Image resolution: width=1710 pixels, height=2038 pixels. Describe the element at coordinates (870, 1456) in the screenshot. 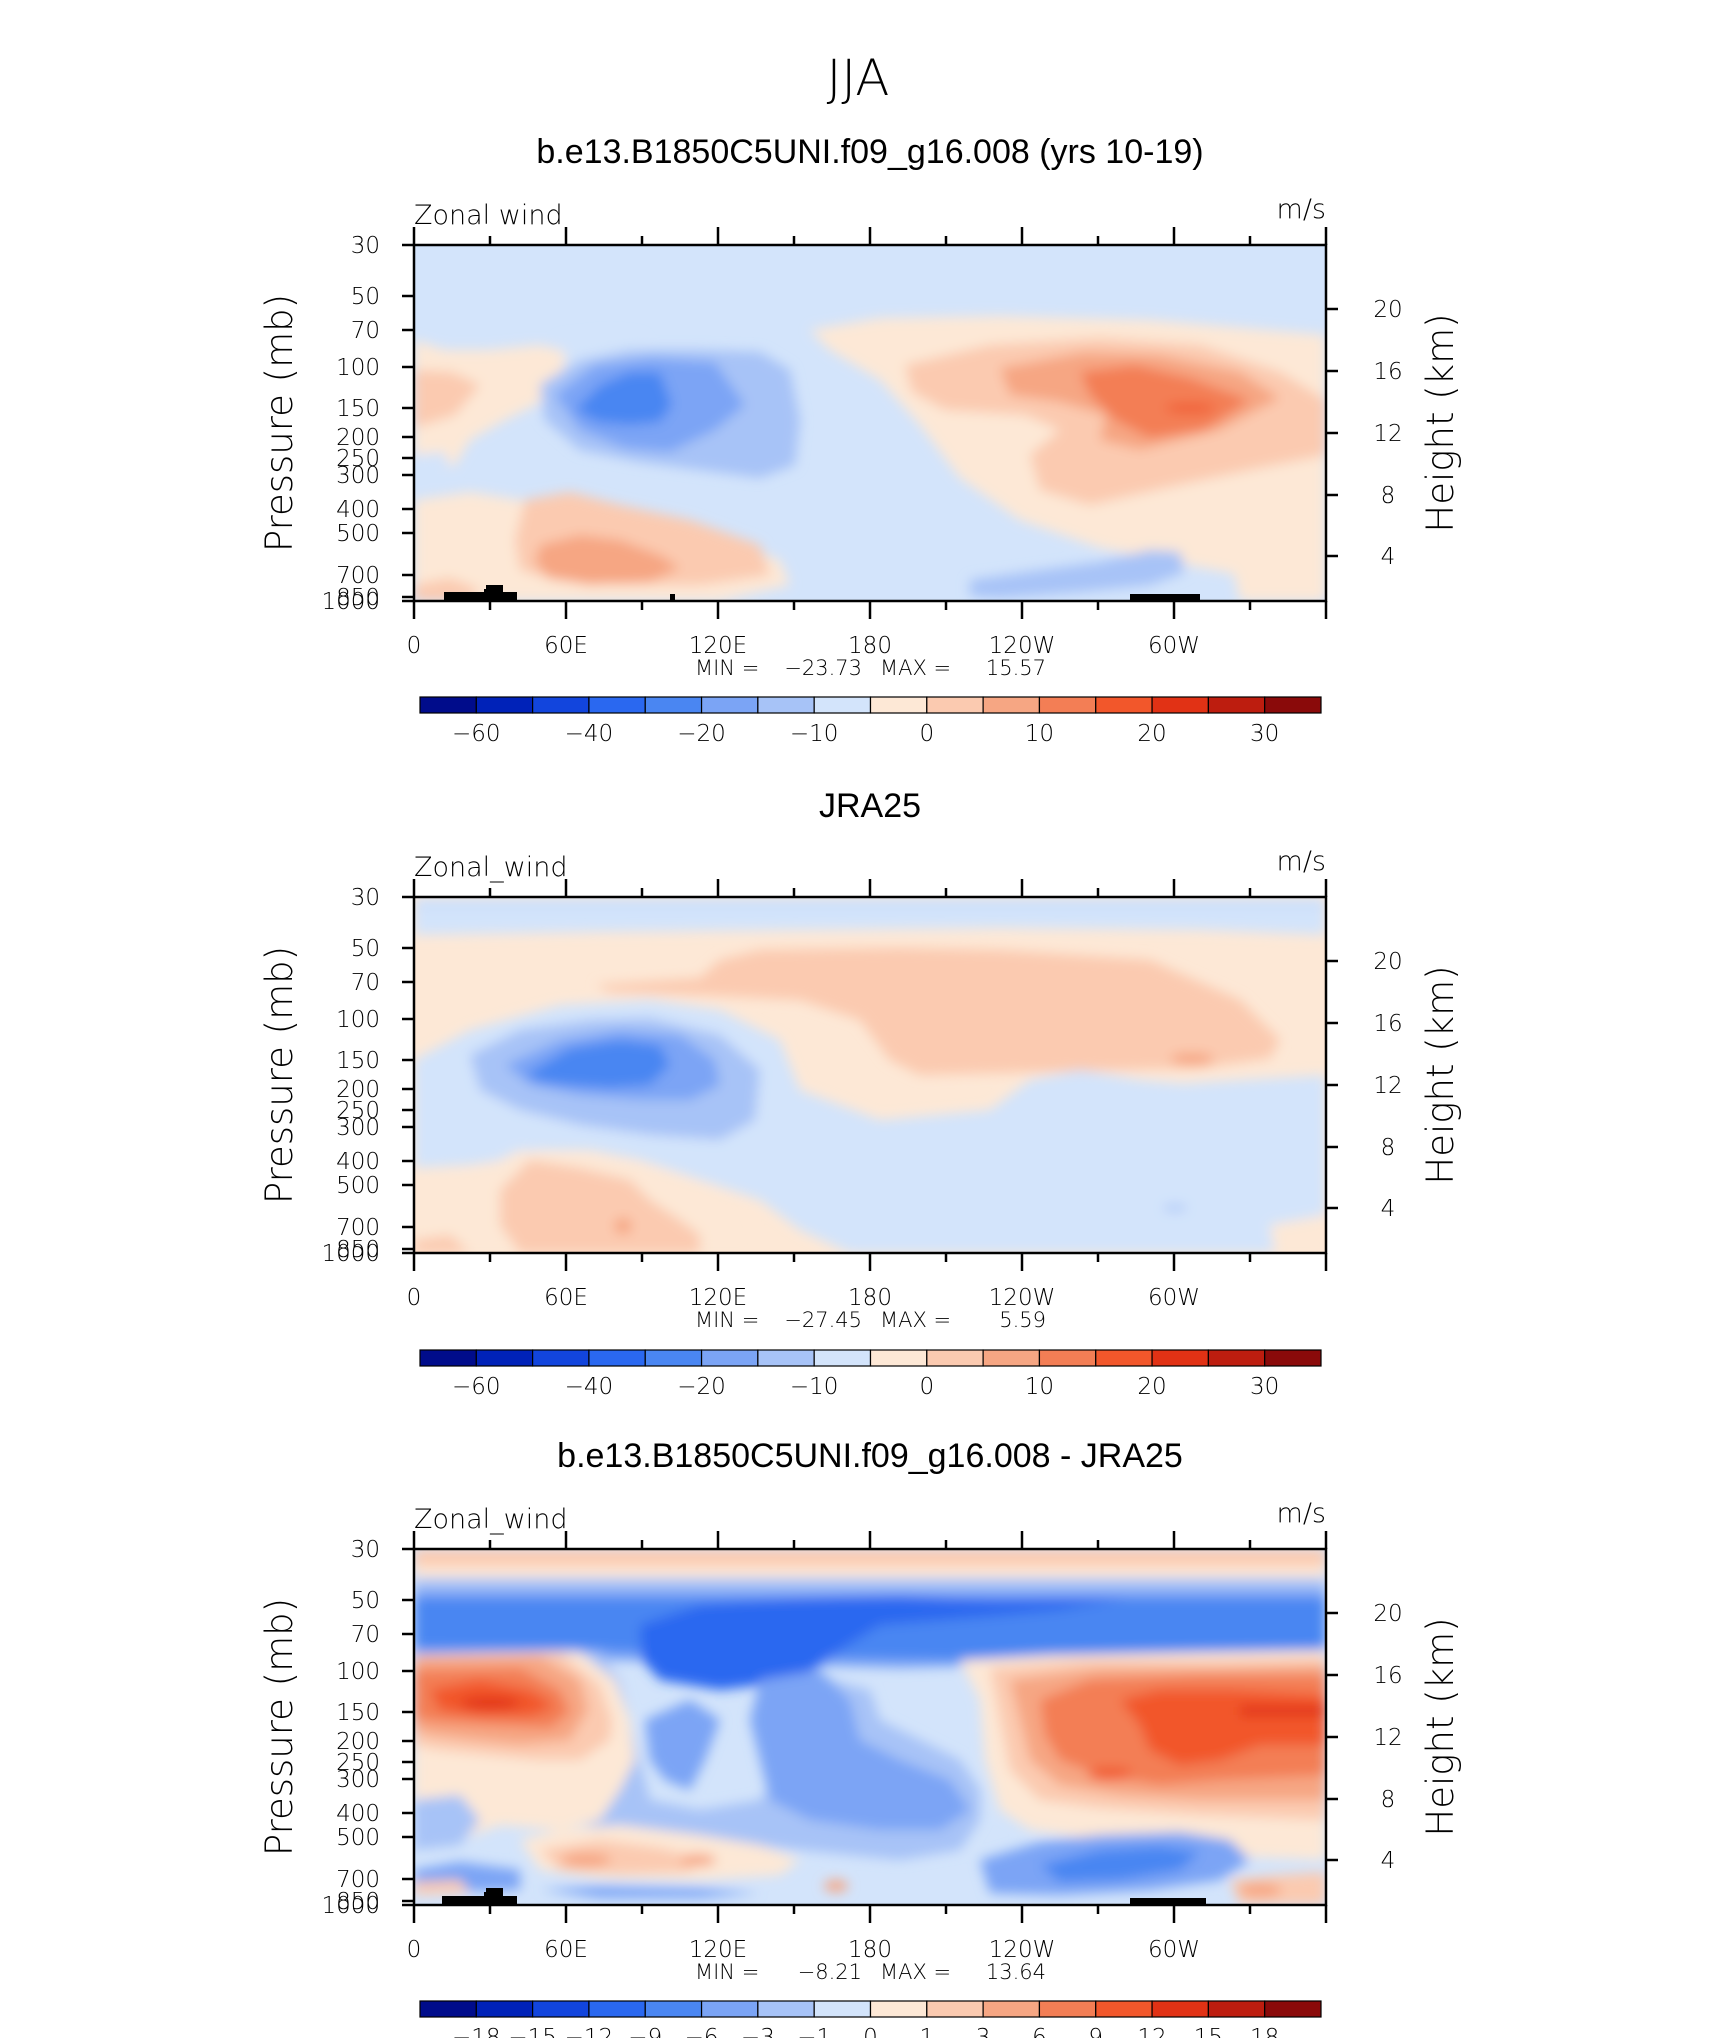

I see `panel-title: b.e13.B1850C5UNI.f09_g16.008 - JRA25` at that location.